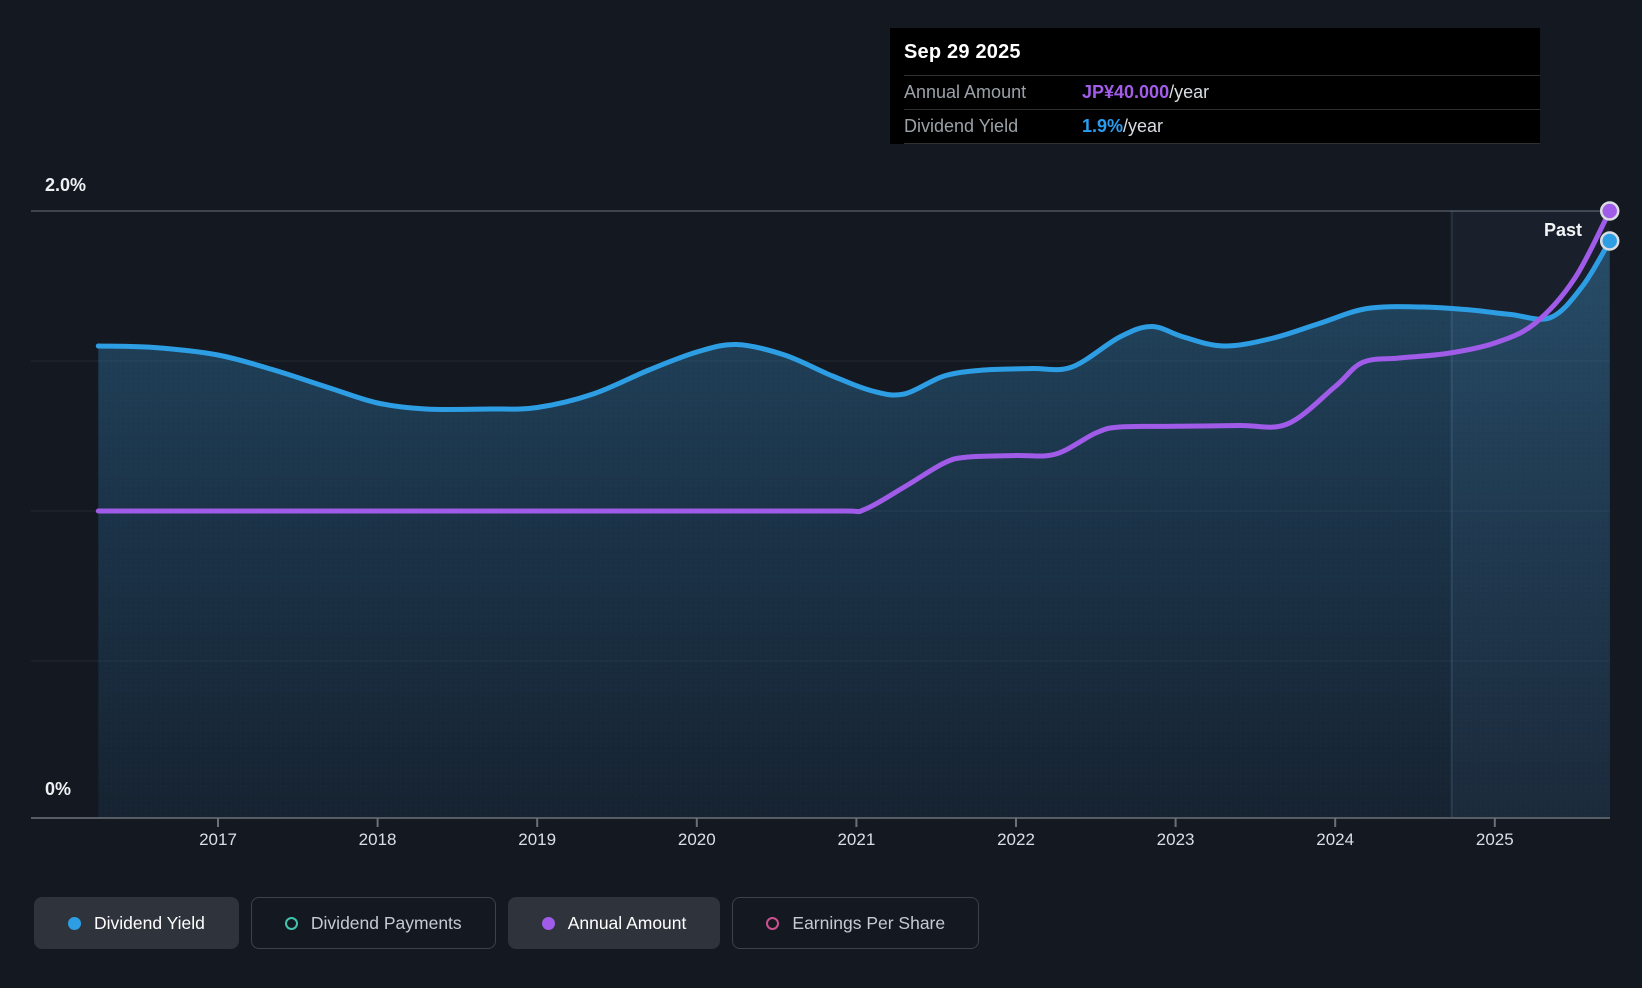 This screenshot has width=1642, height=988. I want to click on annual-amount-dot-icon, so click(548, 923).